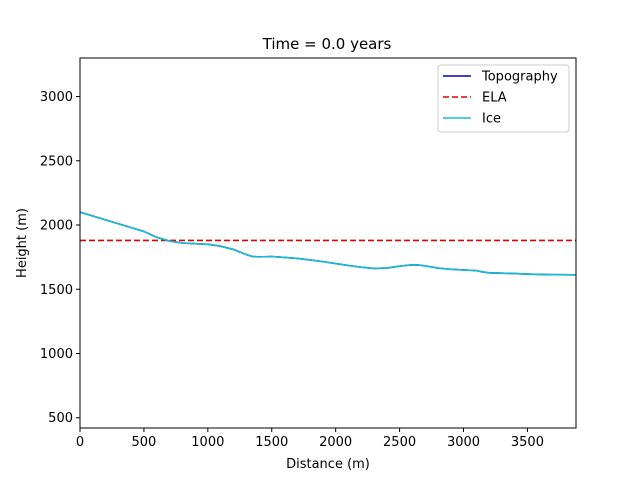 Image resolution: width=640 pixels, height=480 pixels. What do you see at coordinates (519, 77) in the screenshot?
I see `legend-label: Topography` at bounding box center [519, 77].